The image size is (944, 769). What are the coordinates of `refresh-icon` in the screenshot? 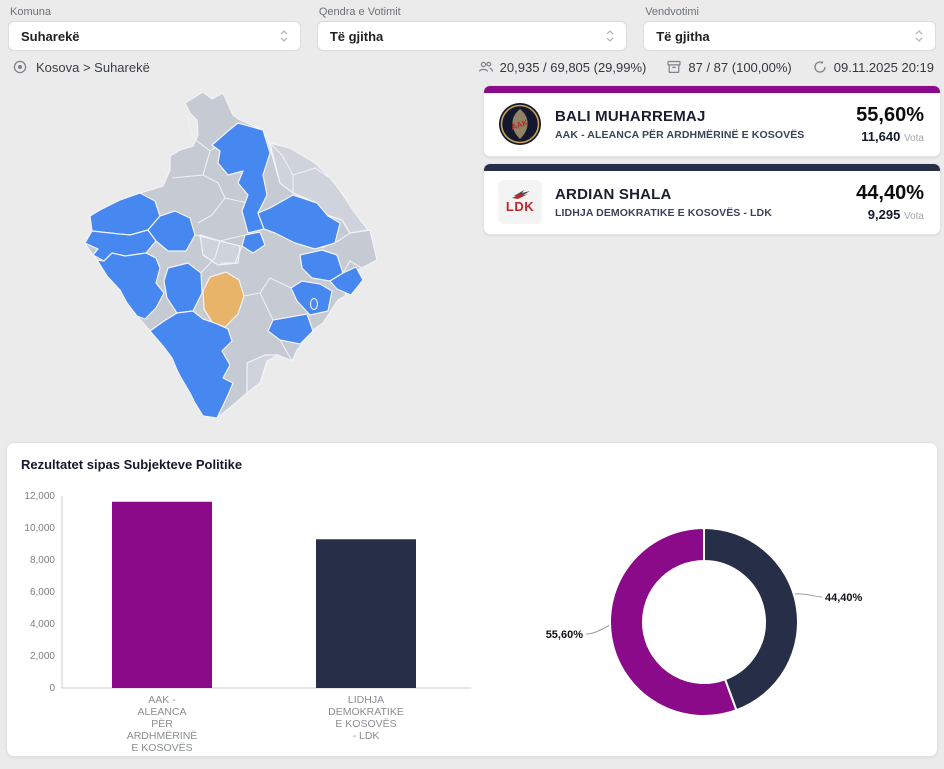 It's located at (820, 66).